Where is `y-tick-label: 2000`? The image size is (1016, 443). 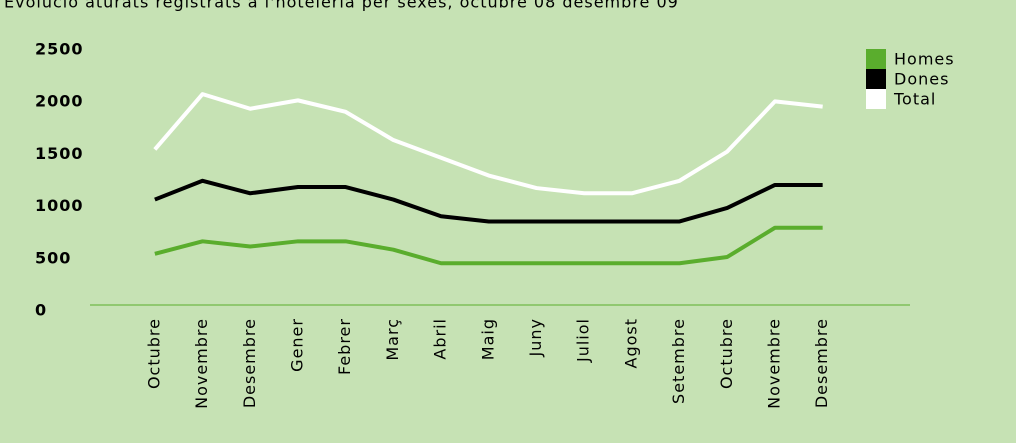
y-tick-label: 2000 is located at coordinates (59, 101).